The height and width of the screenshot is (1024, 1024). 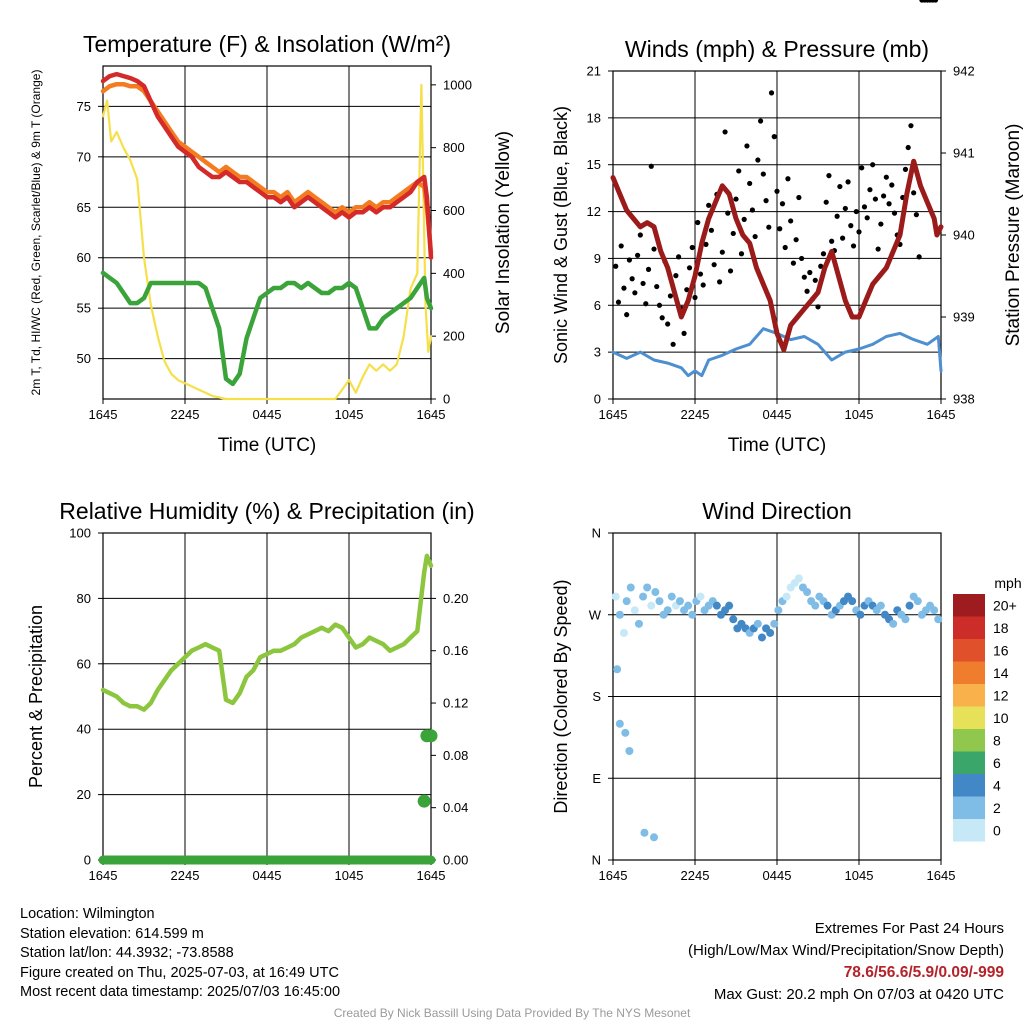 I want to click on colorbar-label: 2, so click(x=997, y=808).